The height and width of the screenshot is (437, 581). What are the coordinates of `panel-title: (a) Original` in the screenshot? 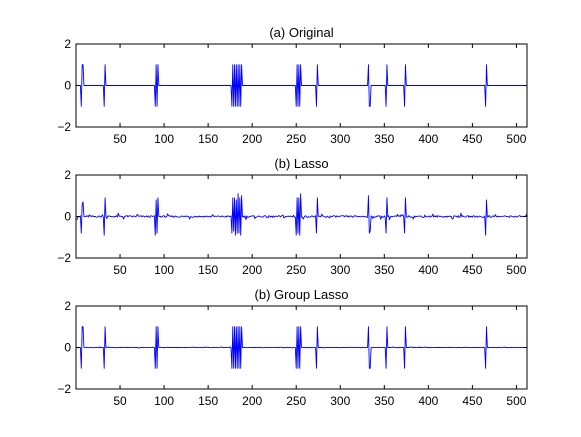 It's located at (301, 32).